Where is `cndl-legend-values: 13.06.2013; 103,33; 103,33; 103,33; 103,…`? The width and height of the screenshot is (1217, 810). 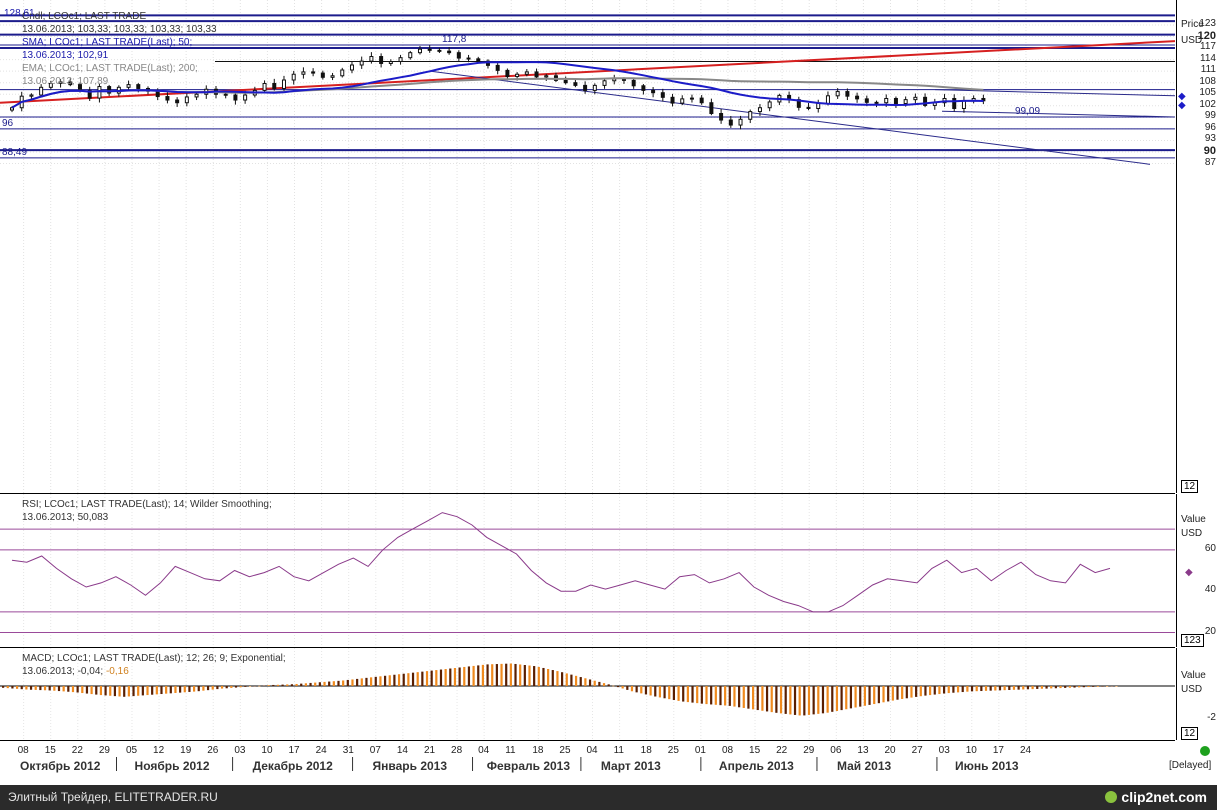 cndl-legend-values: 13.06.2013; 103,33; 103,33; 103,33; 103,… is located at coordinates (119, 29).